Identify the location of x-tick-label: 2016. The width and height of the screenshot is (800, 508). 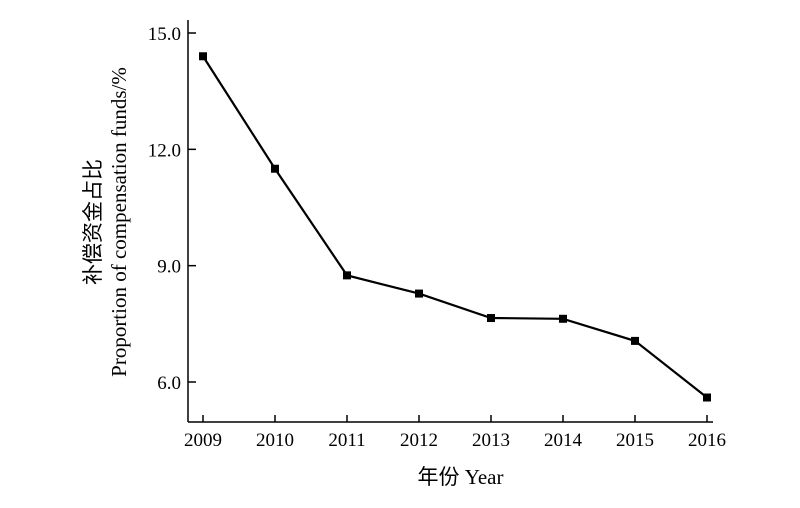
(707, 440).